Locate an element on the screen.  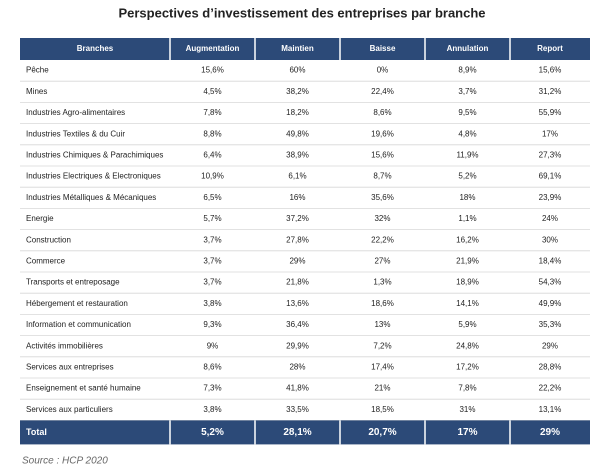
value-cell: 4,8% is located at coordinates (467, 133).